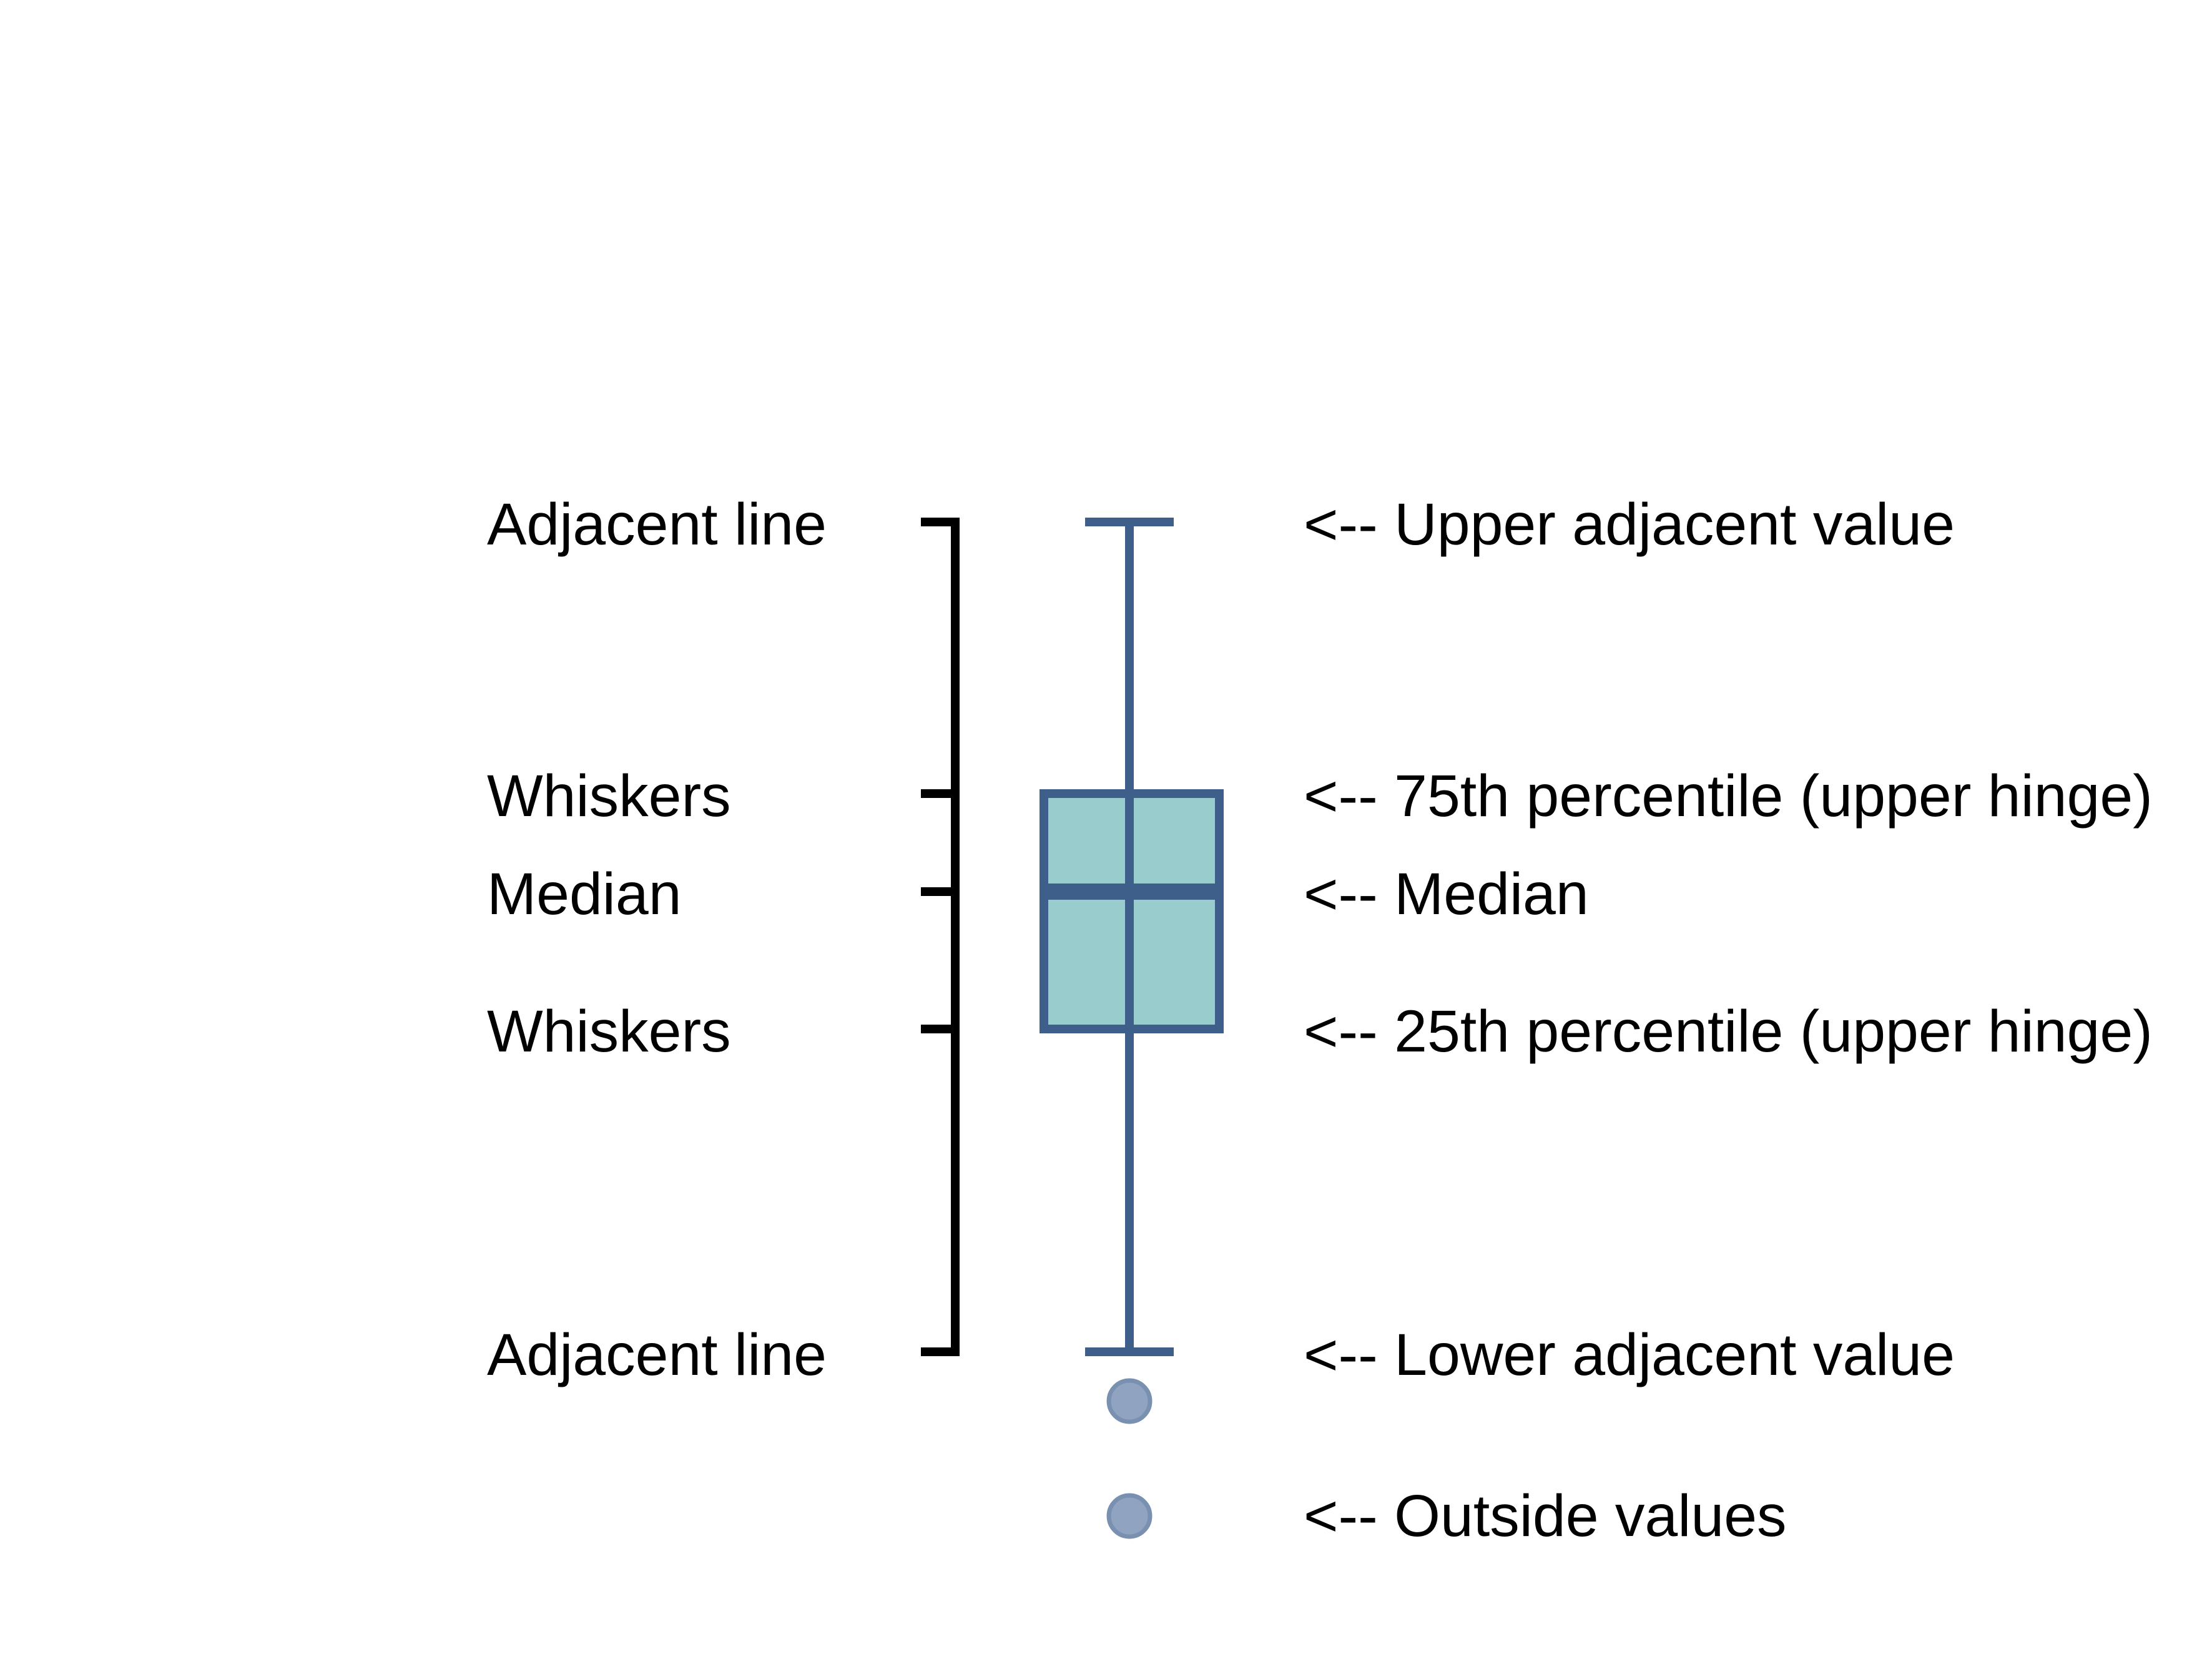 The height and width of the screenshot is (1659, 2212). What do you see at coordinates (940, 937) in the screenshot?
I see `bracket` at bounding box center [940, 937].